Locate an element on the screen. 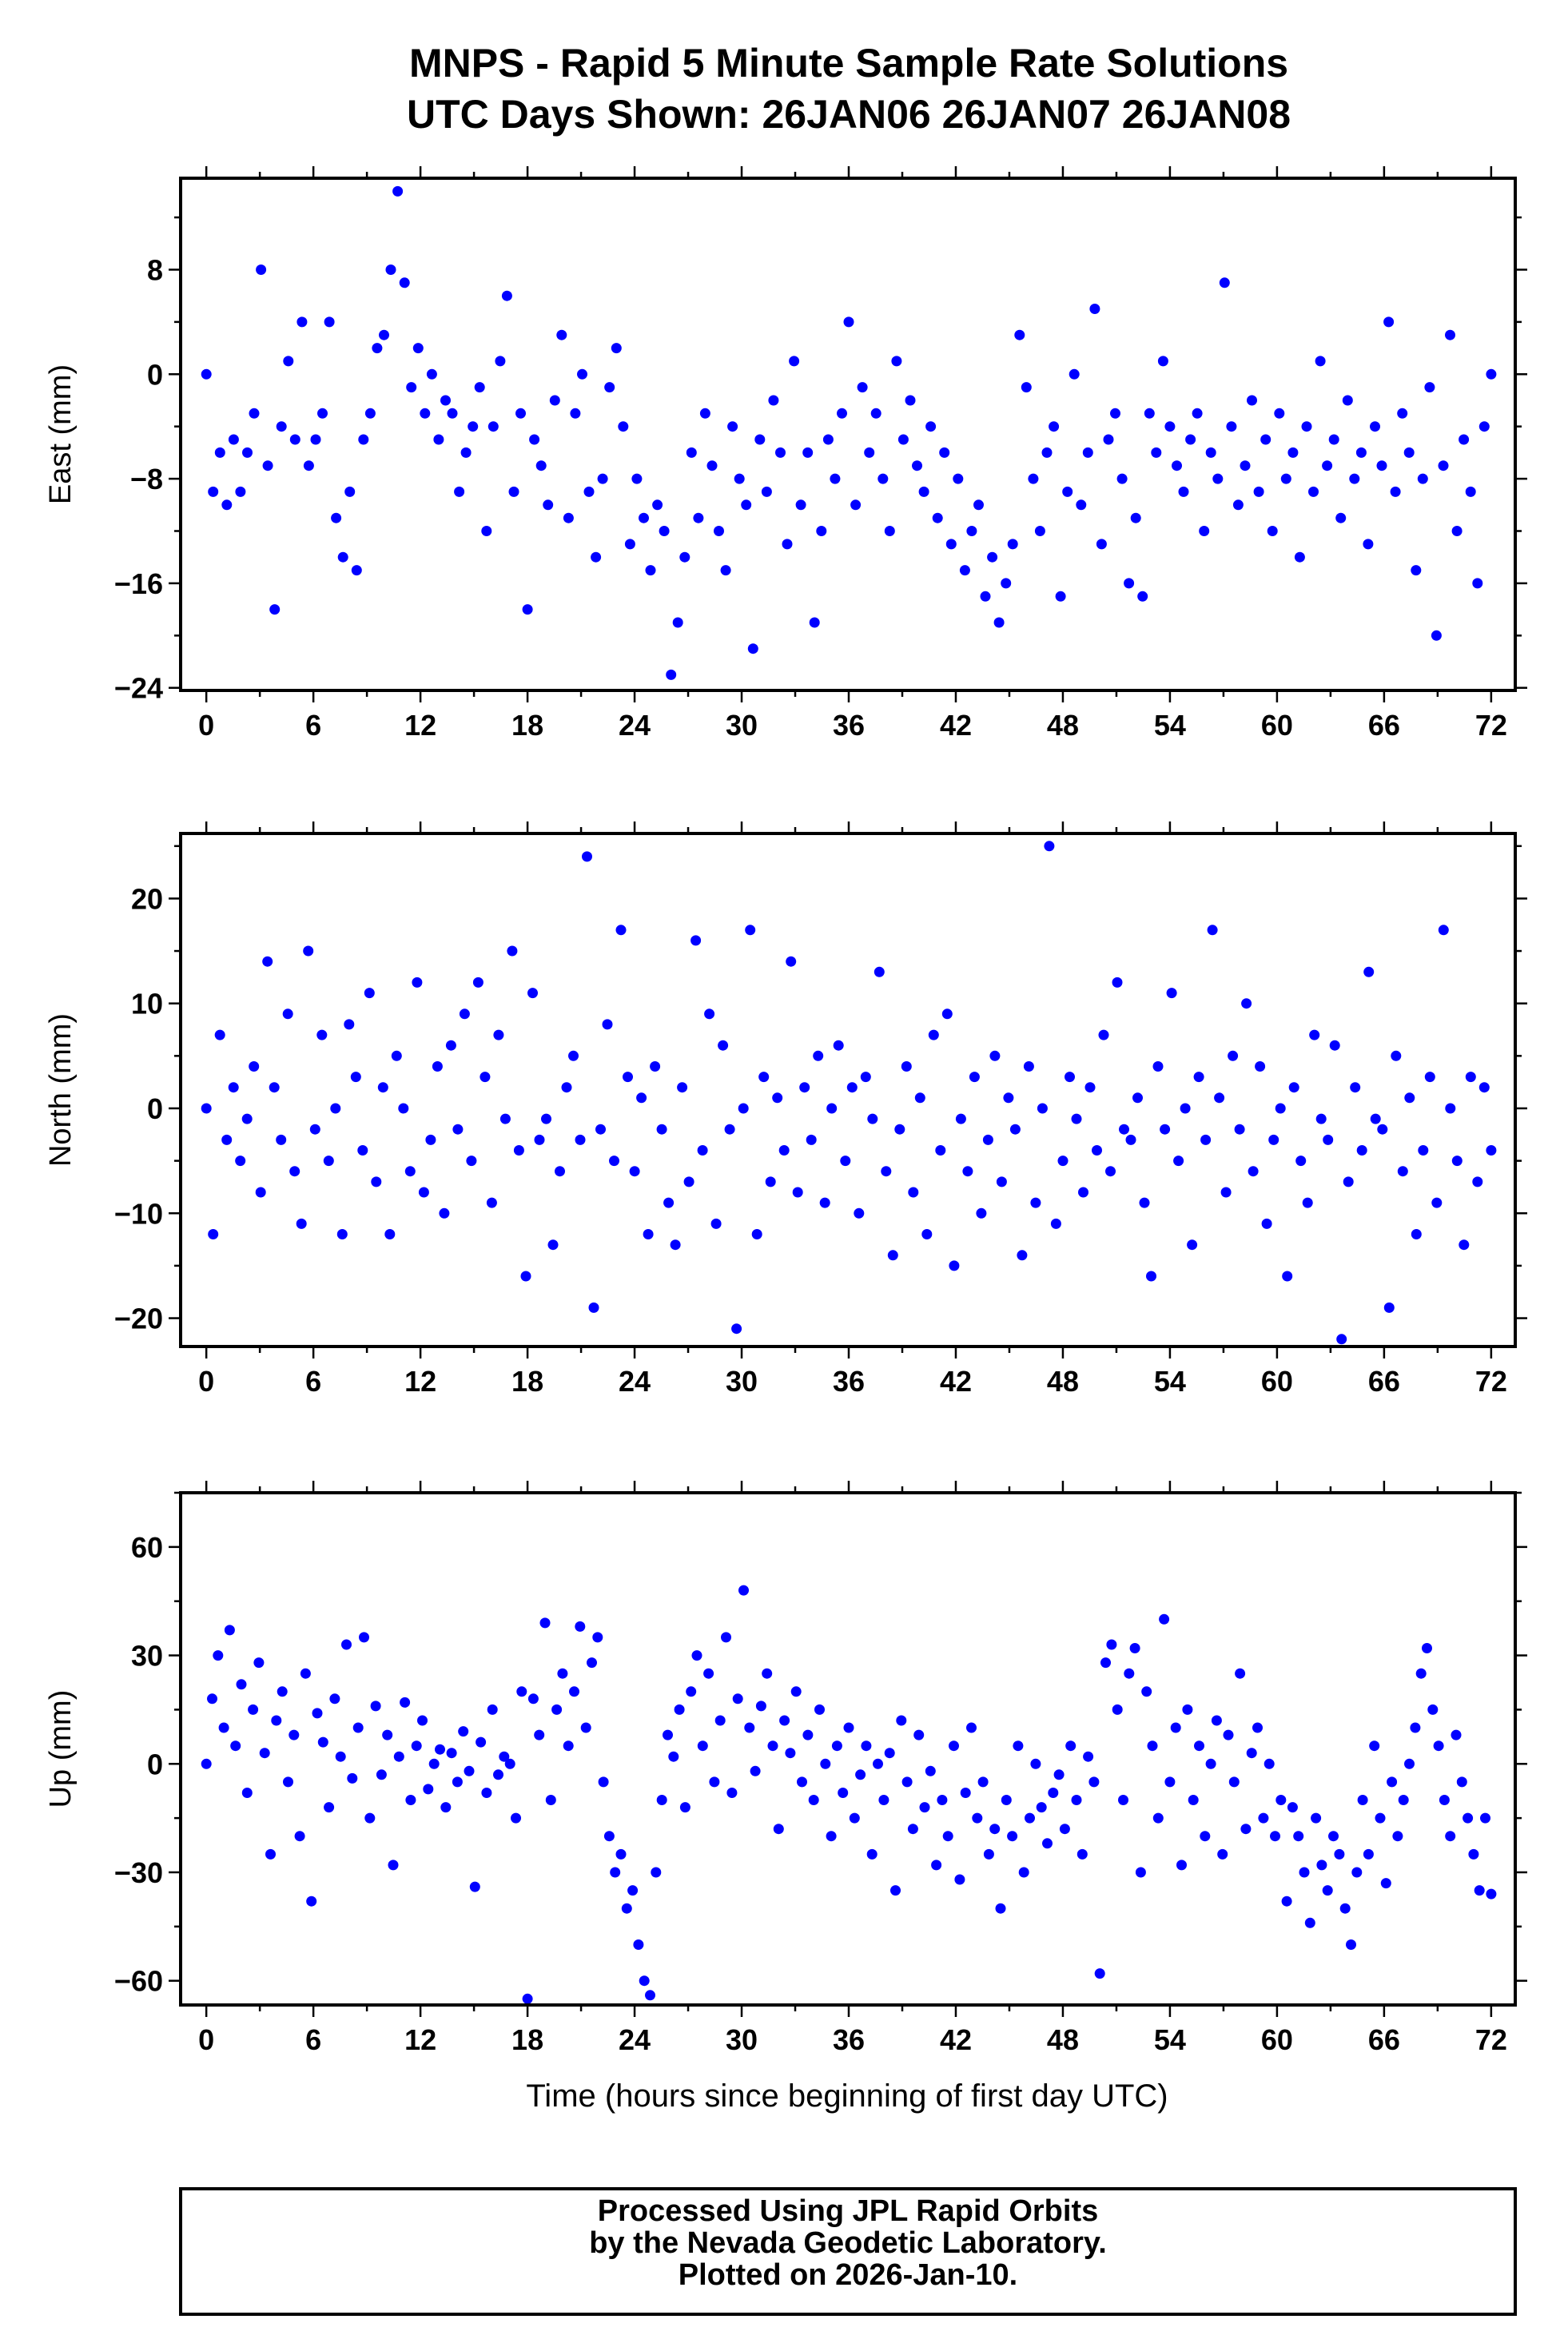 The width and height of the screenshot is (1568, 2347). x-tick-label: 0 is located at coordinates (206, 2040).